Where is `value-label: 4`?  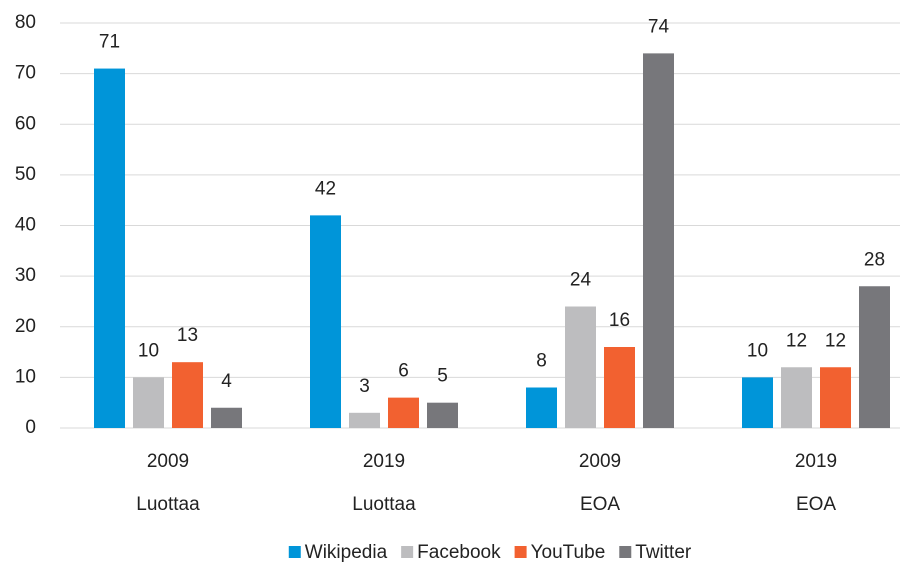
value-label: 4 is located at coordinates (226, 381).